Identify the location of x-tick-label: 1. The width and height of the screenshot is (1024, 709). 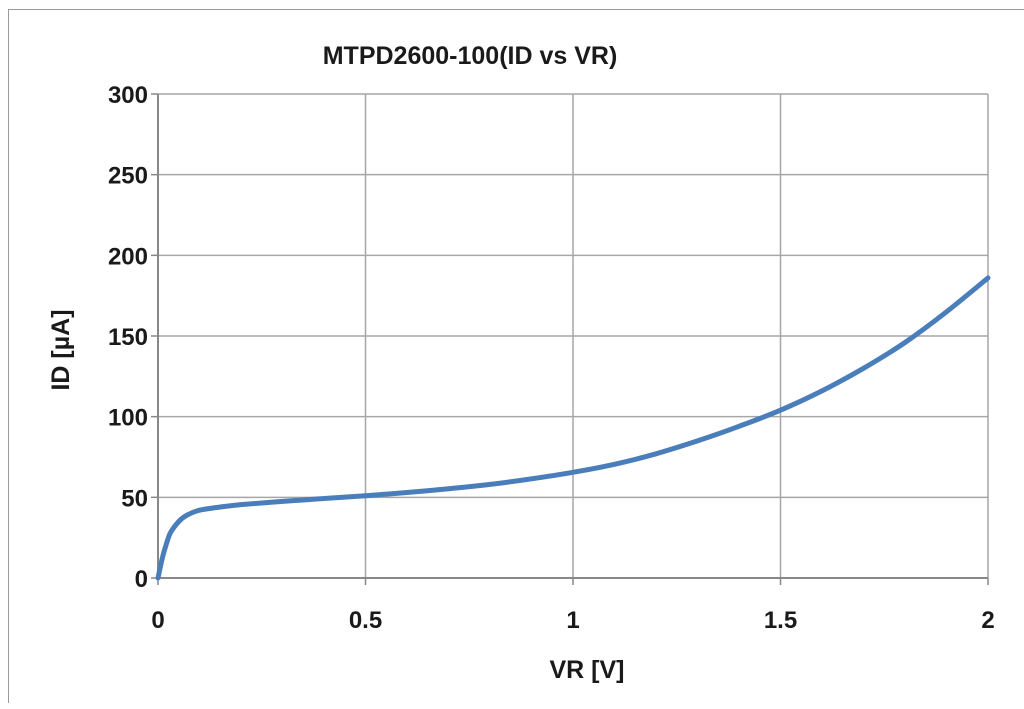
(572, 620).